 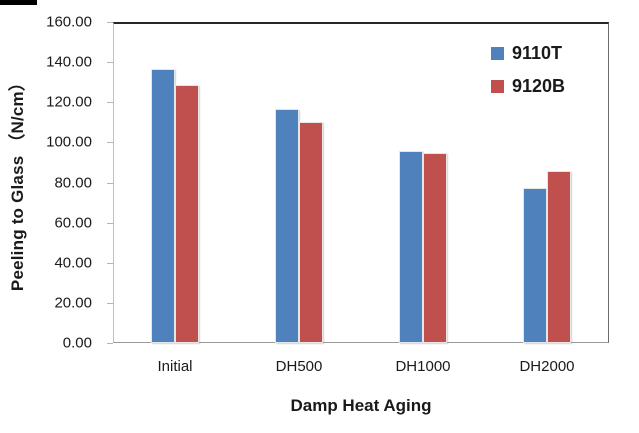 I want to click on y-tick-label: 60.00, so click(x=73, y=223).